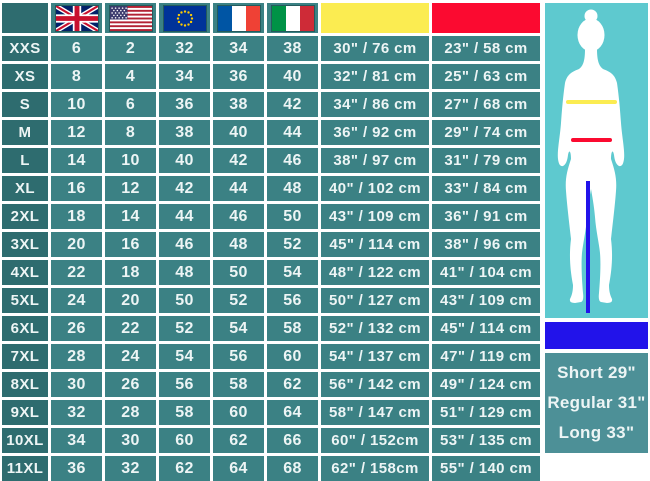  What do you see at coordinates (375, 356) in the screenshot?
I see `chest-measurement: 54" / 137 cm` at bounding box center [375, 356].